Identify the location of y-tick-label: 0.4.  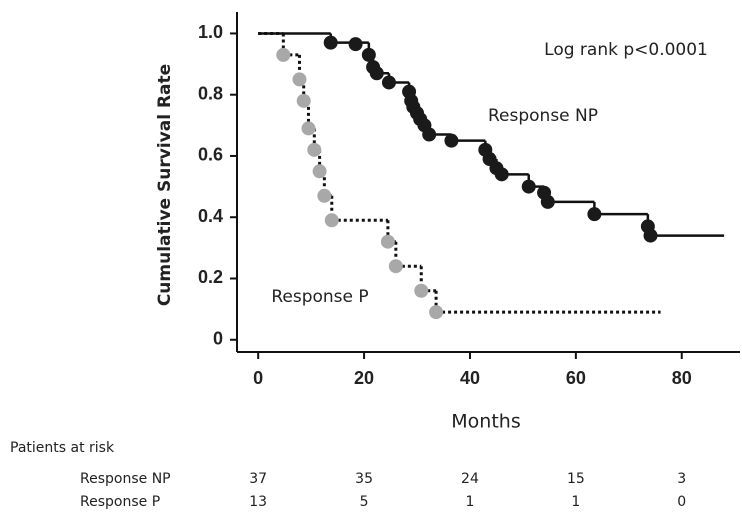
(210, 216).